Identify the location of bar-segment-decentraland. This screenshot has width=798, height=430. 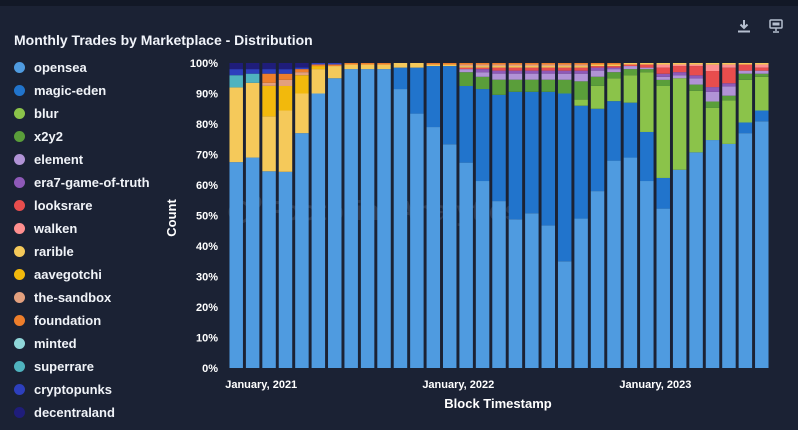
(269, 66).